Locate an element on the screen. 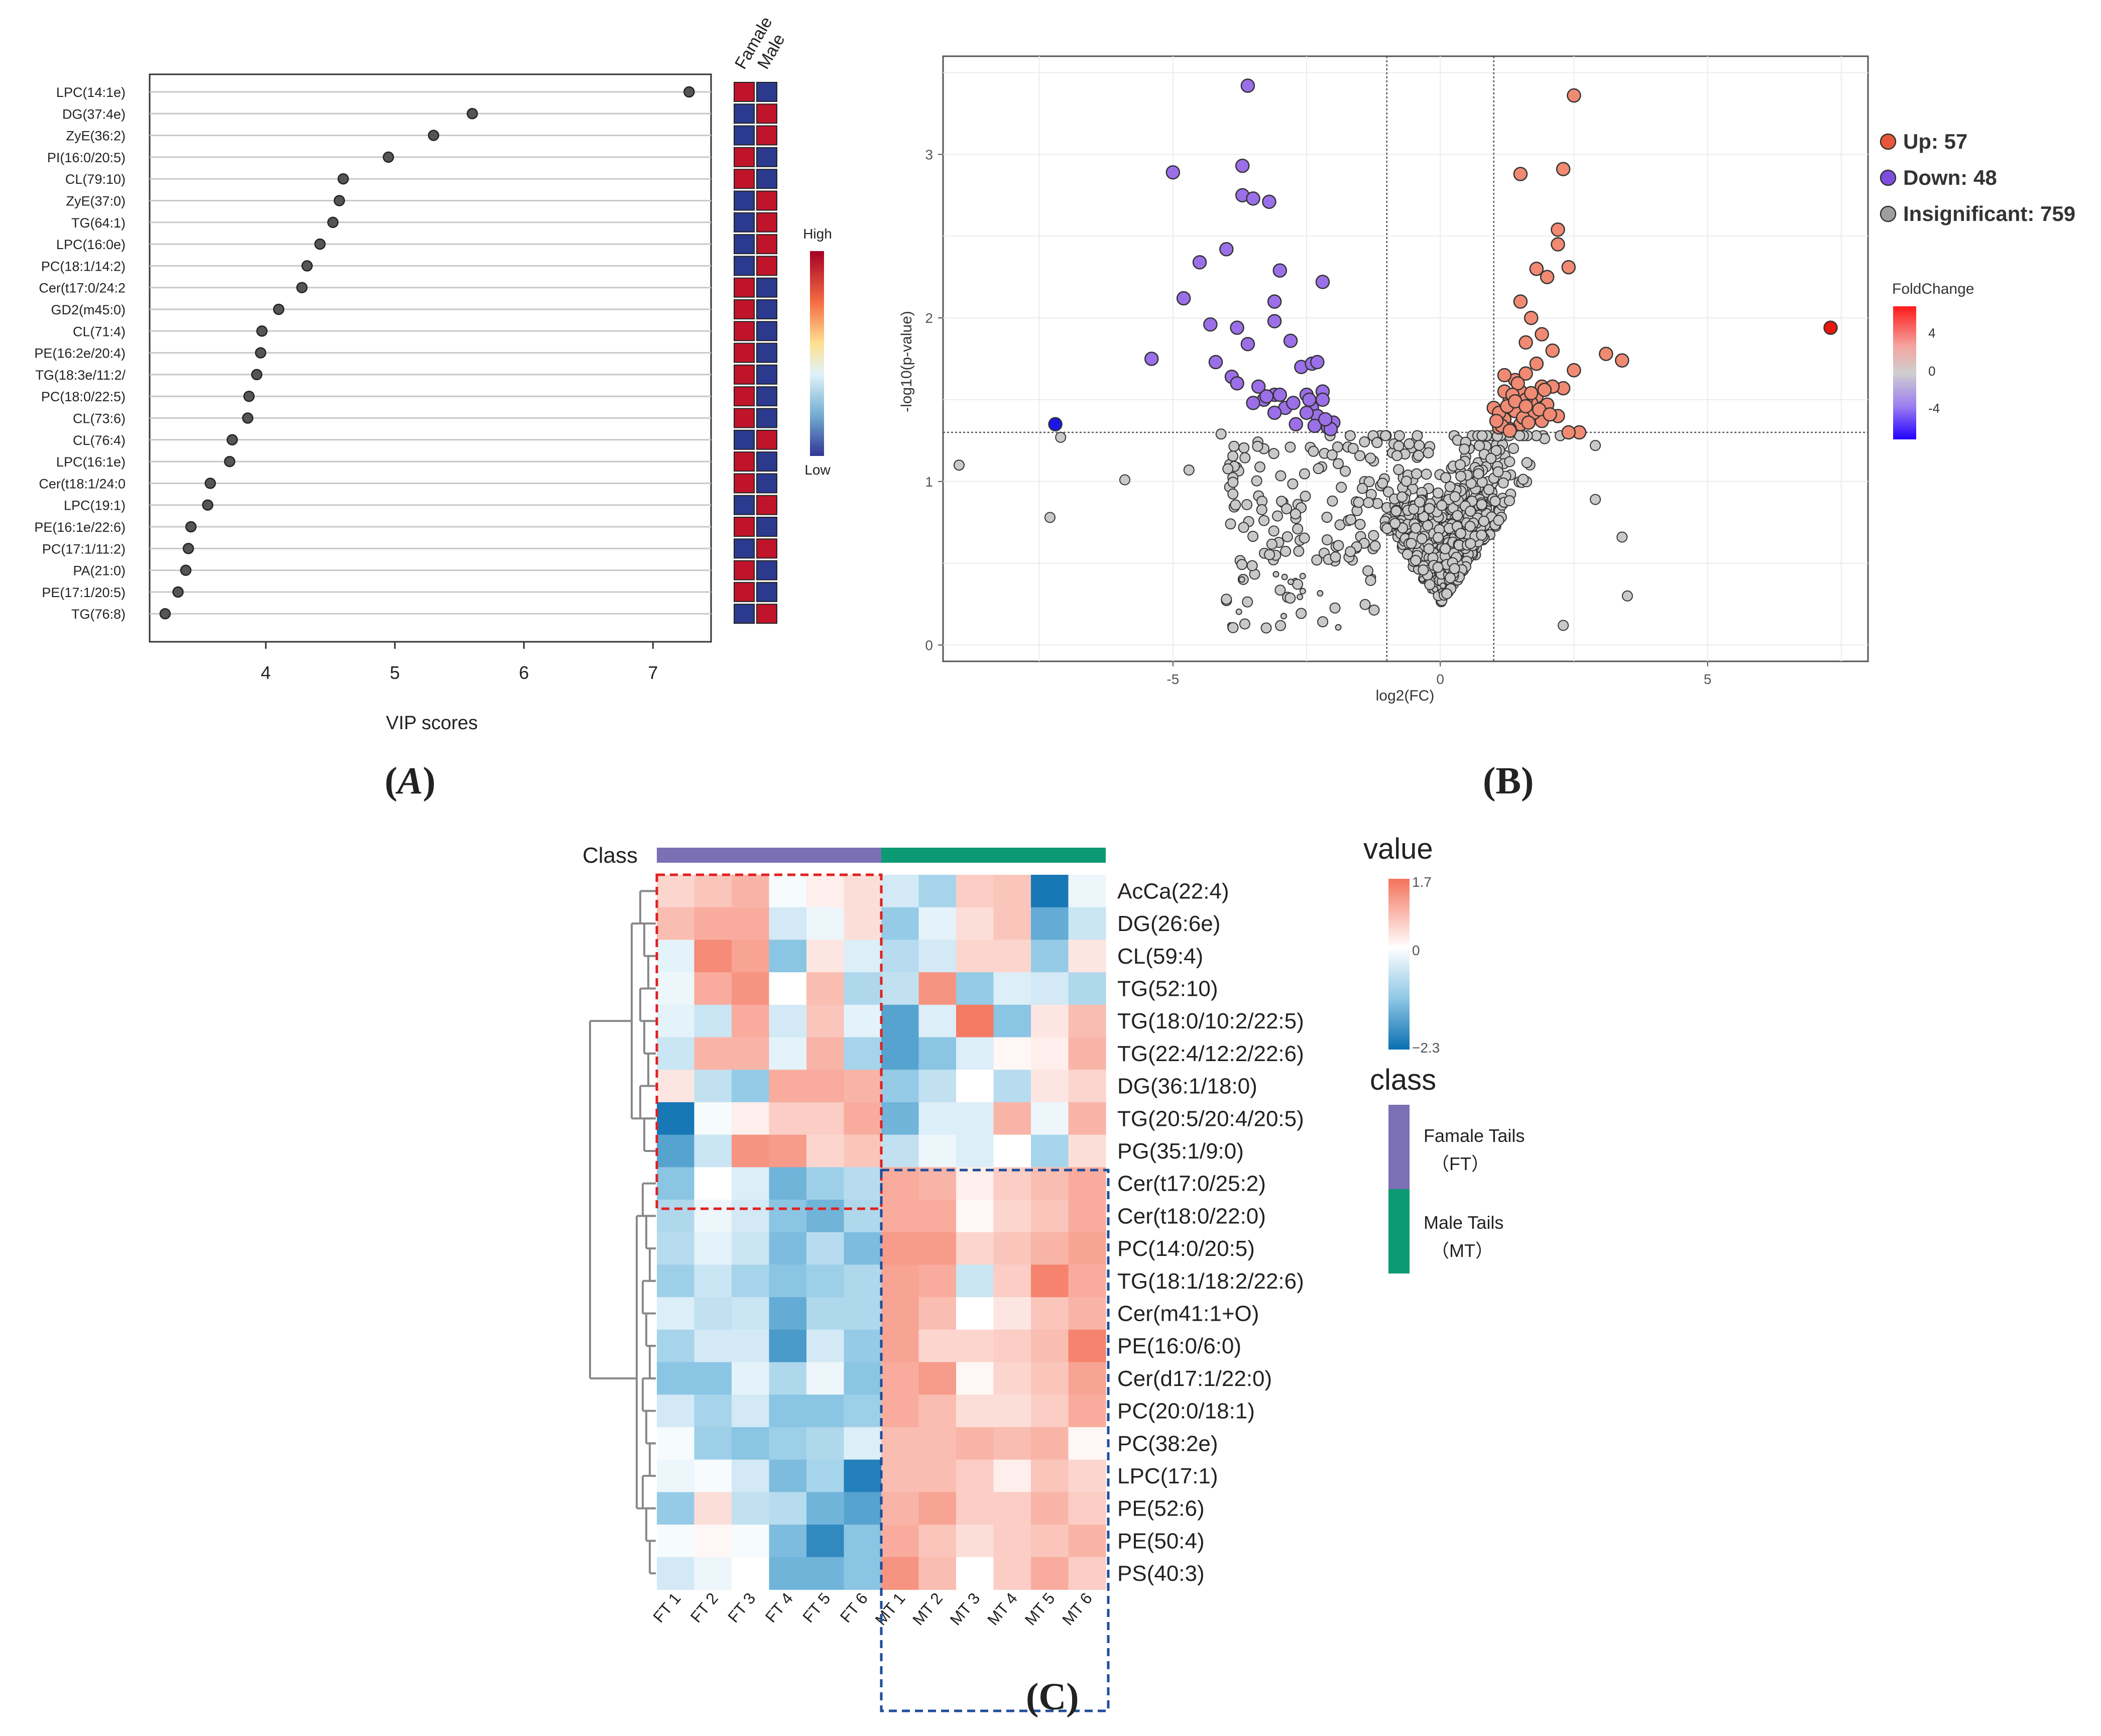  metabolite-label: TG(76:8) is located at coordinates (98, 614).